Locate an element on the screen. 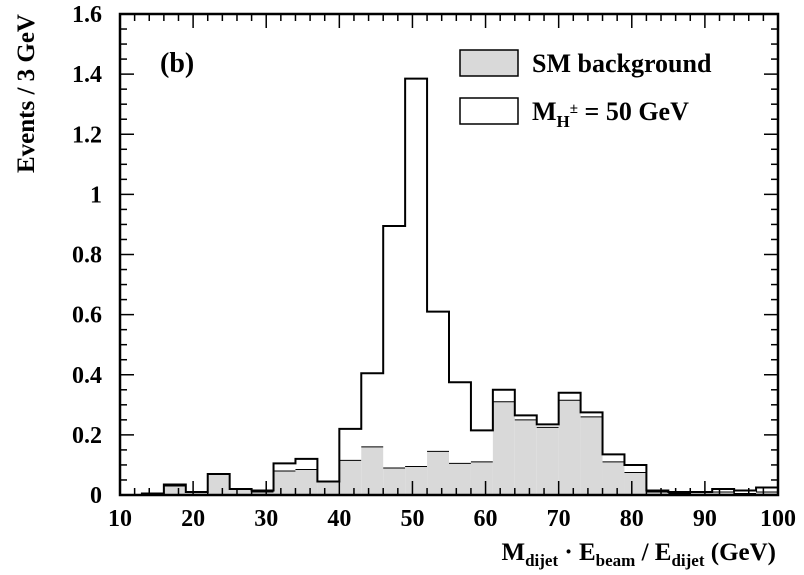 This screenshot has height=575, width=804. y-tick-label: 1.2 is located at coordinates (87, 135).